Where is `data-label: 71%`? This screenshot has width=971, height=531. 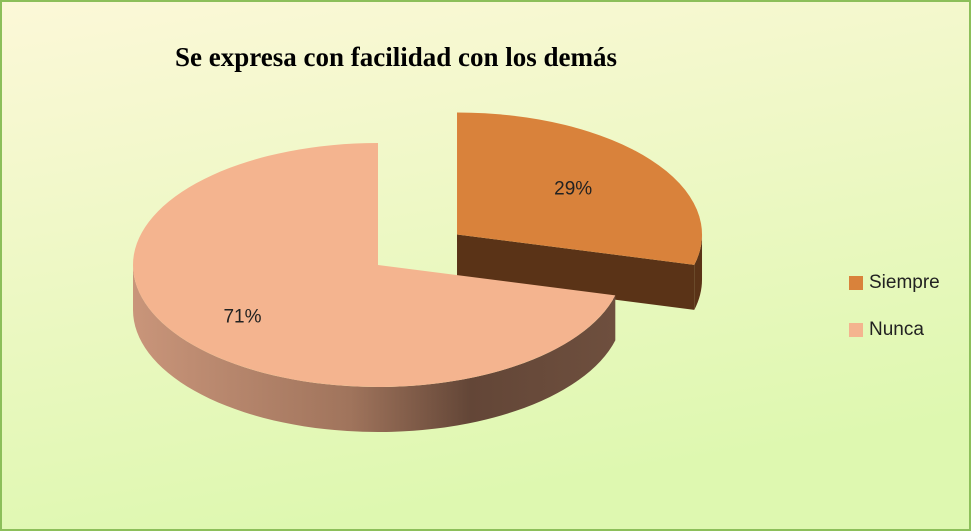 data-label: 71% is located at coordinates (242, 316).